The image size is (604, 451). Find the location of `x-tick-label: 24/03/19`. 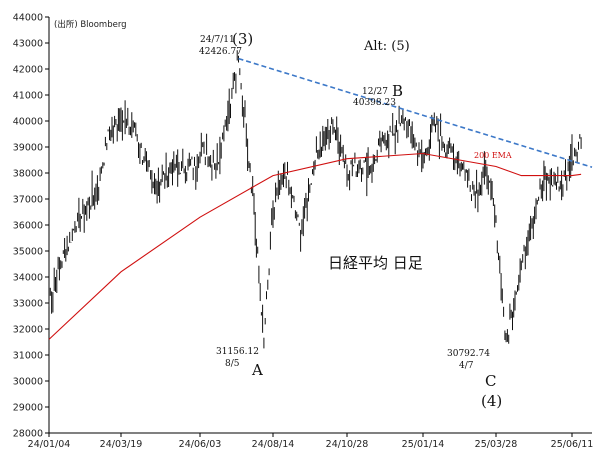

x-tick-label: 24/03/19 is located at coordinates (121, 444).